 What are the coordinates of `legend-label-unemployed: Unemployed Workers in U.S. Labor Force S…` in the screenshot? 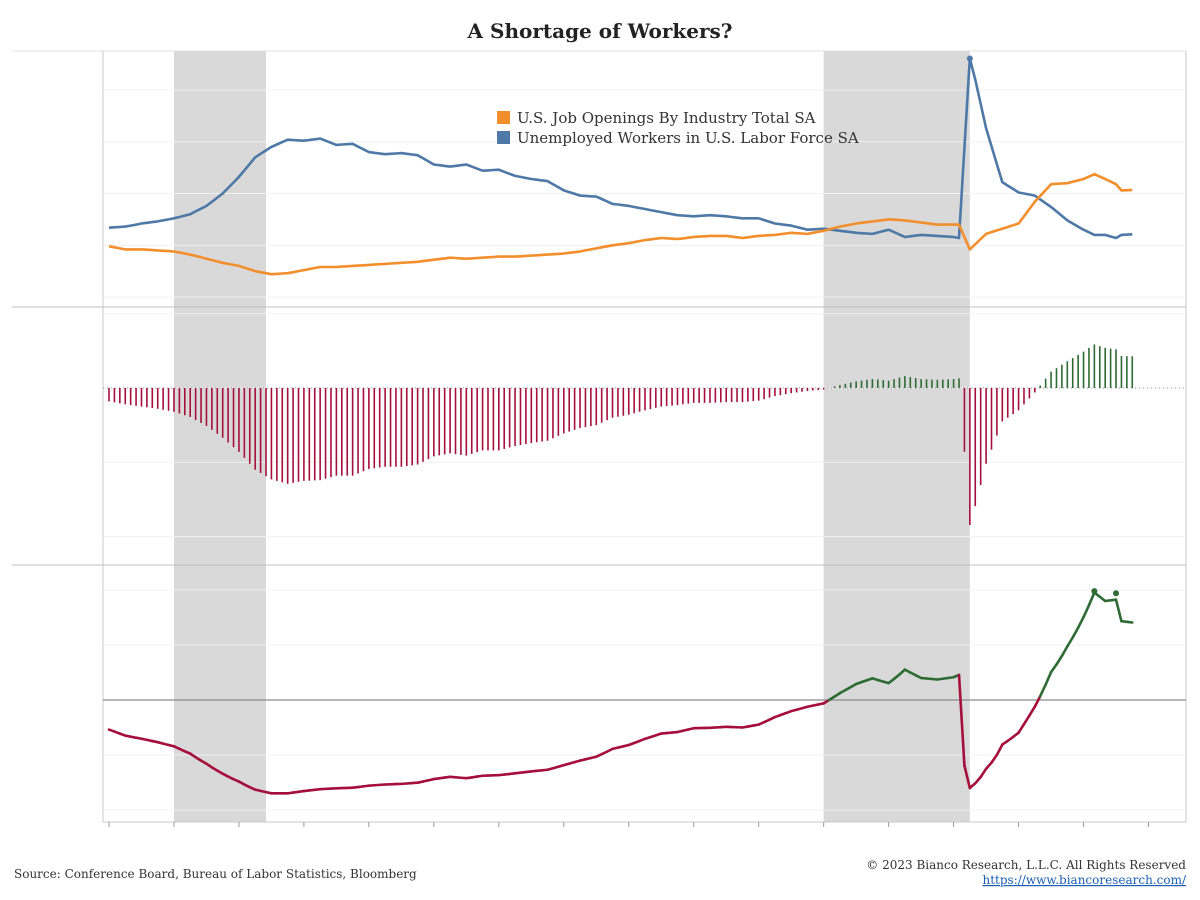 It's located at (688, 138).